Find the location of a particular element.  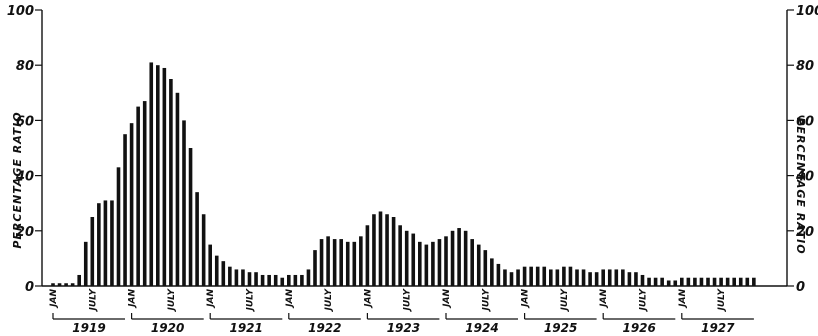

y-ticks-right: 0 20 40 60 80 100 is located at coordinates (802, 149).